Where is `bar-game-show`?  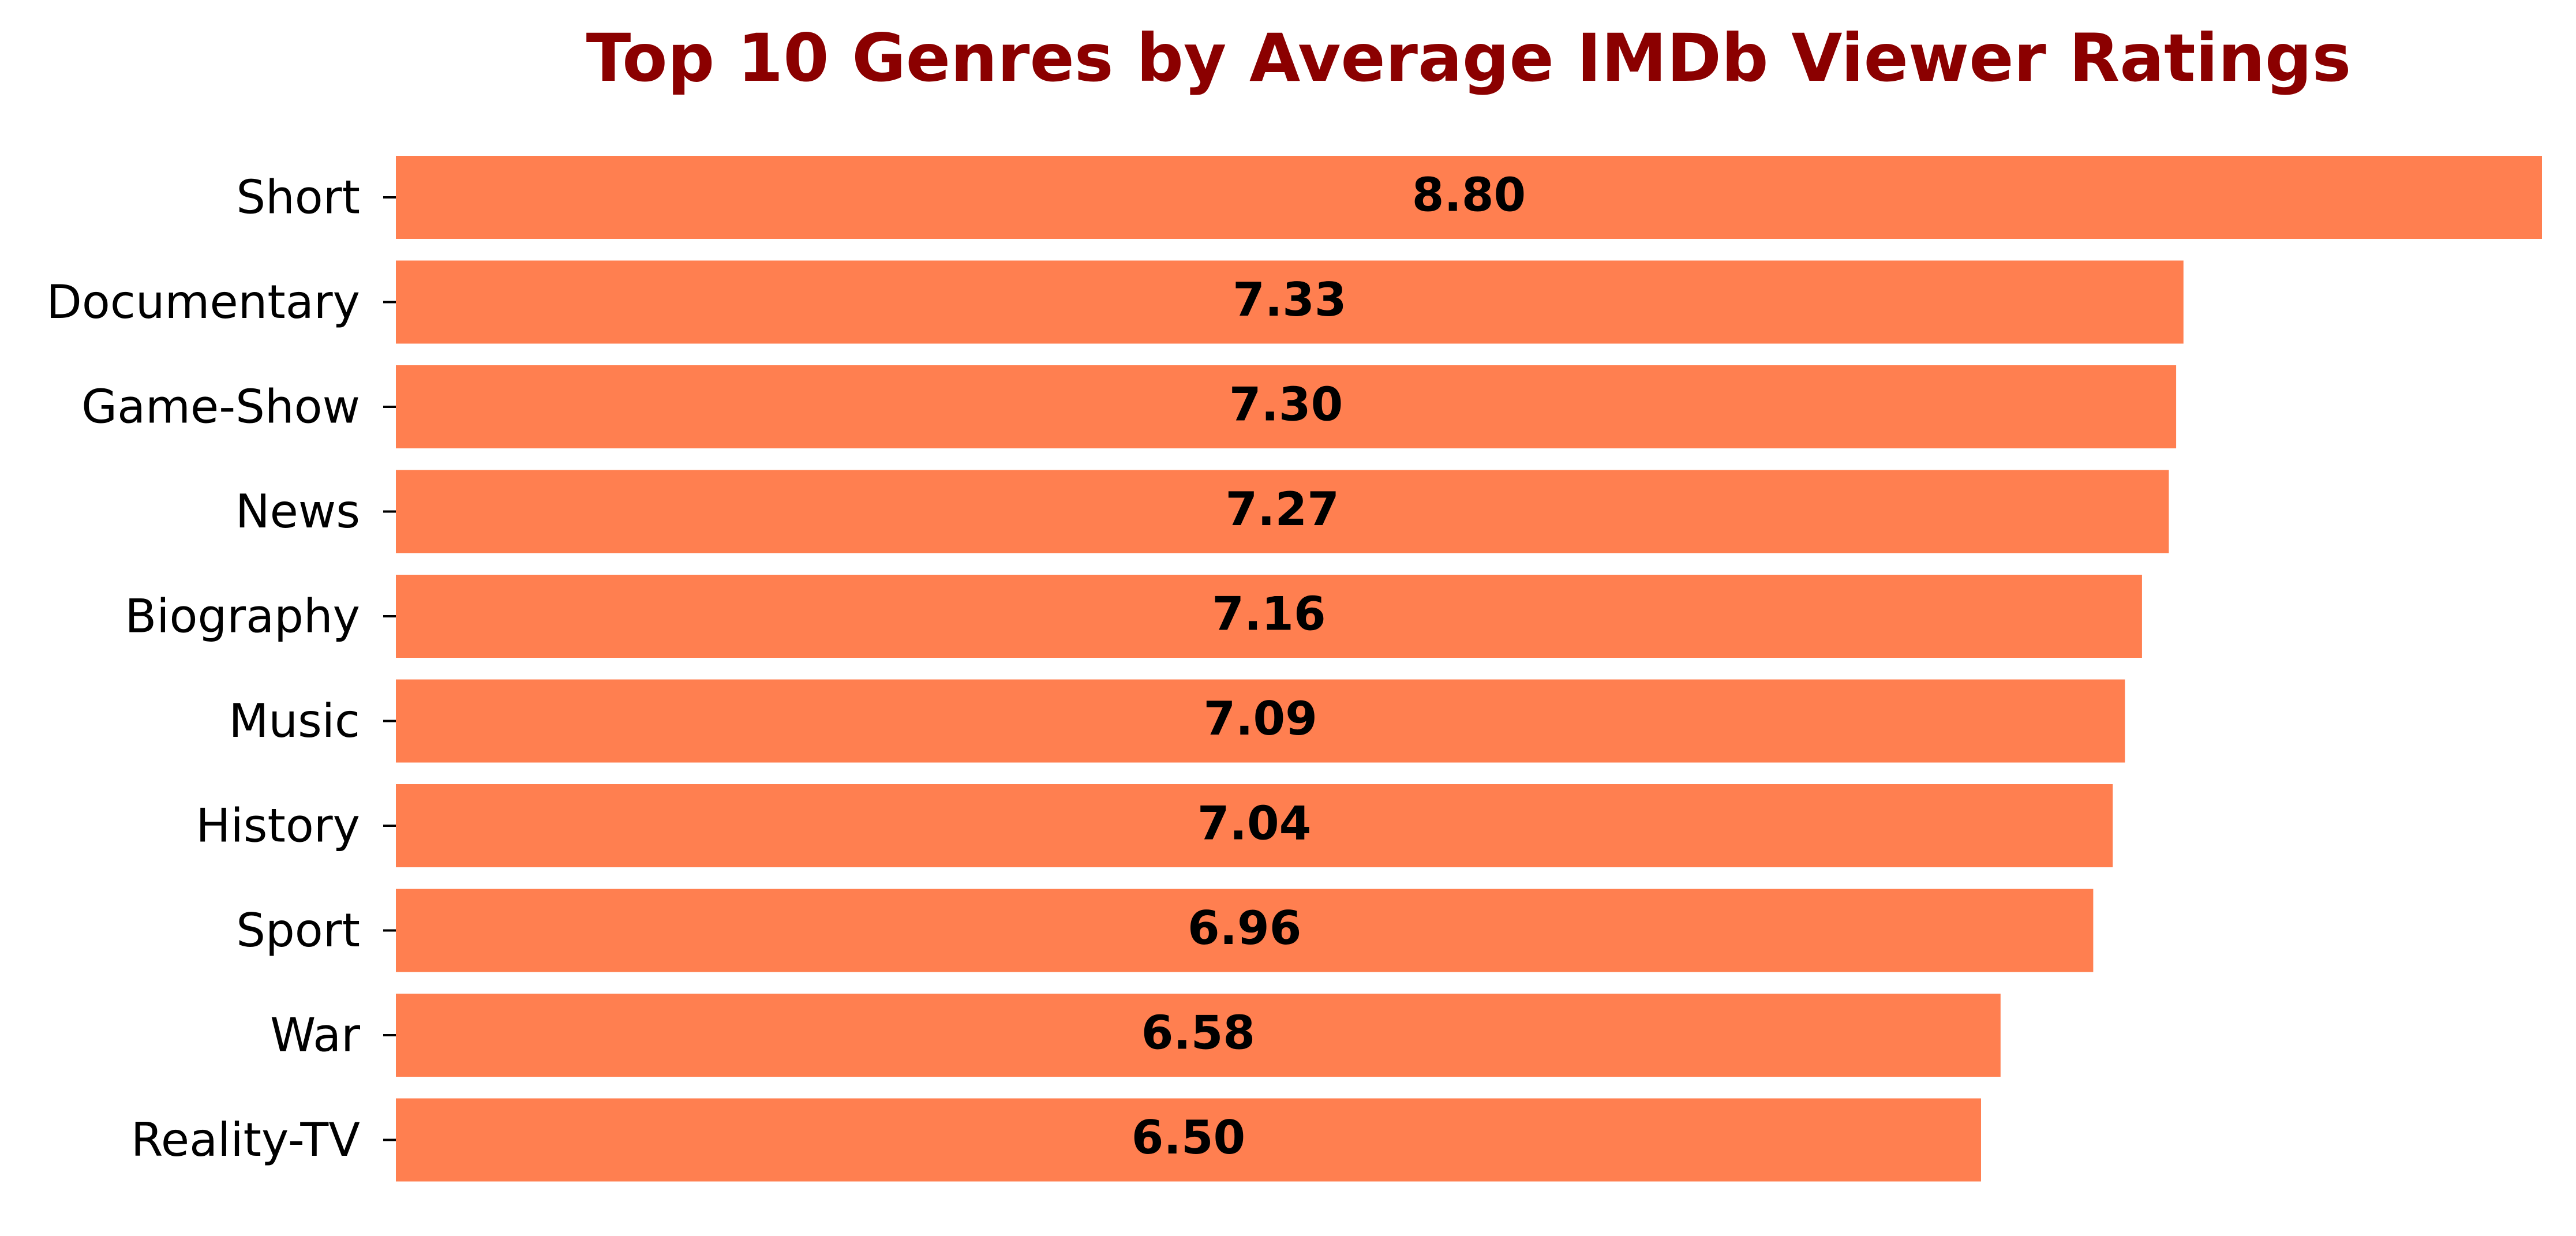
bar-game-show is located at coordinates (1287, 406).